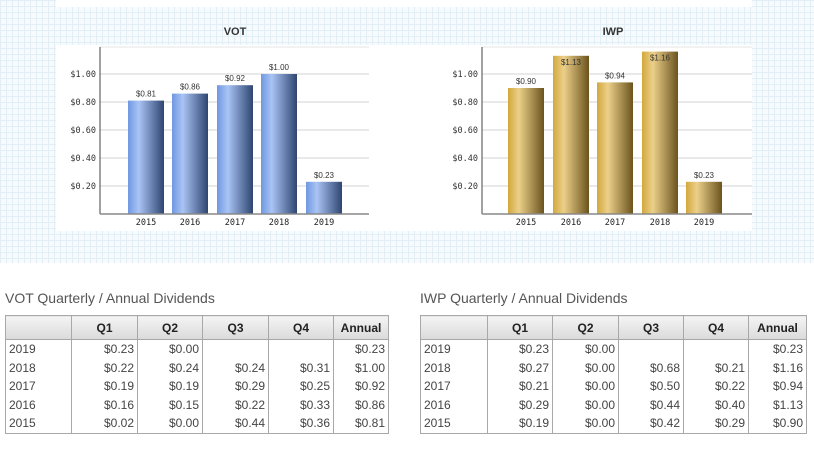 This screenshot has width=814, height=450. What do you see at coordinates (301, 404) in the screenshot?
I see `dividend-cell: $0.33` at bounding box center [301, 404].